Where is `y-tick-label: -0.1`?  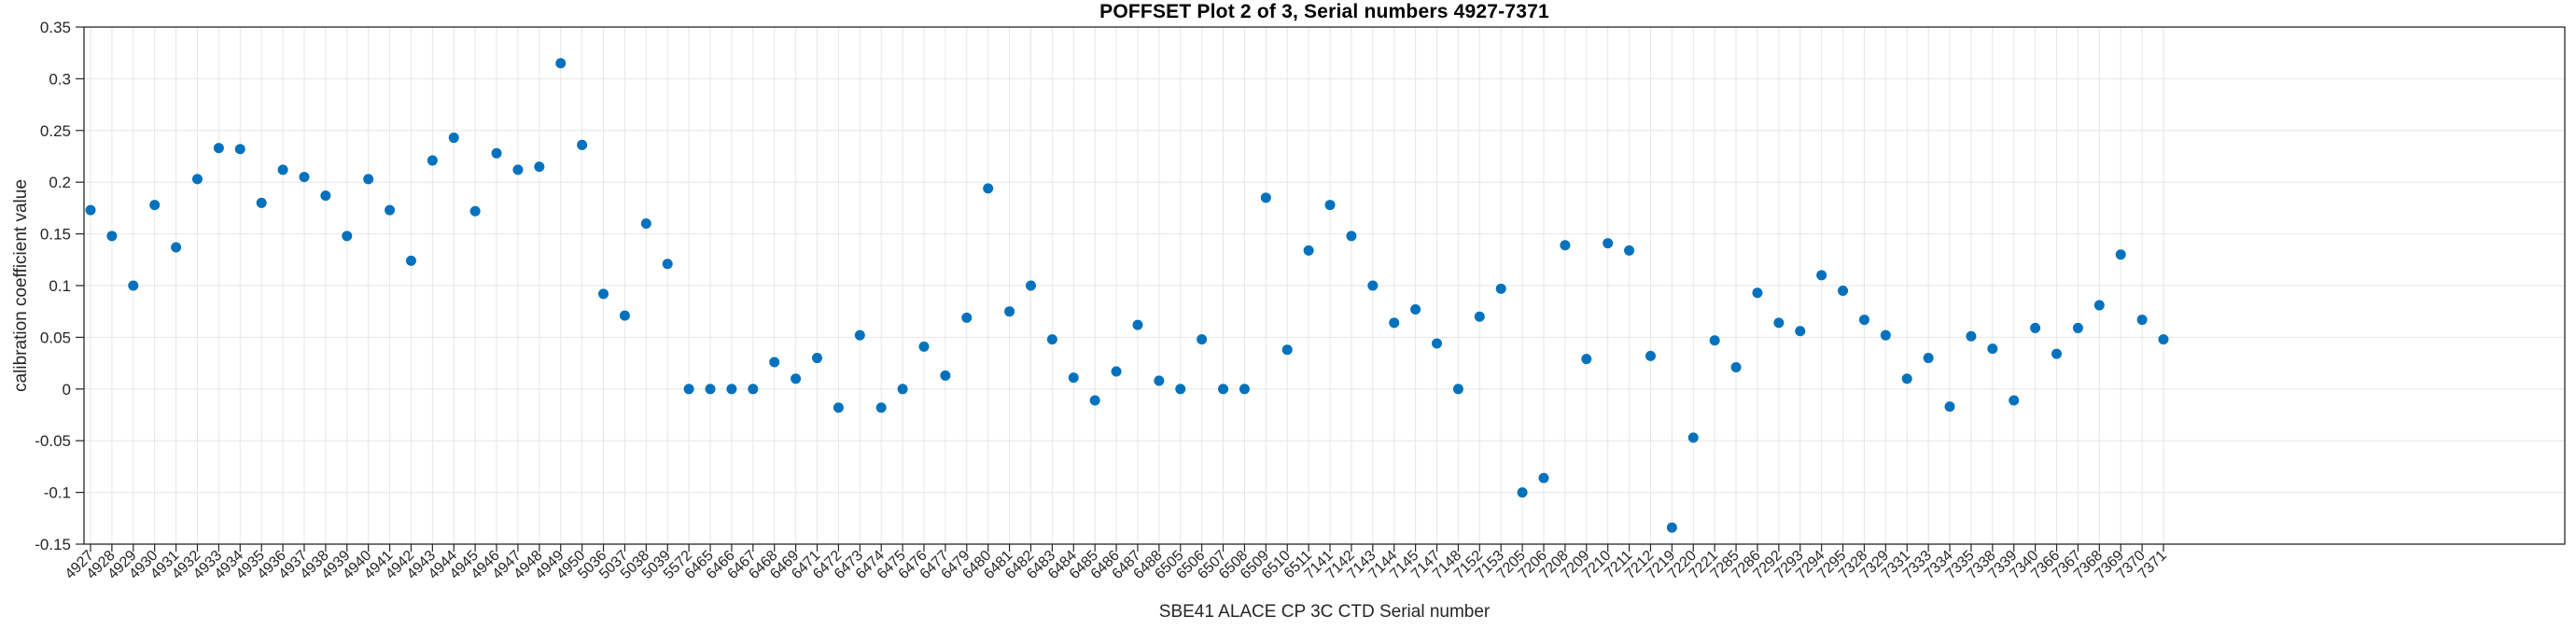
y-tick-label: -0.1 is located at coordinates (57, 493).